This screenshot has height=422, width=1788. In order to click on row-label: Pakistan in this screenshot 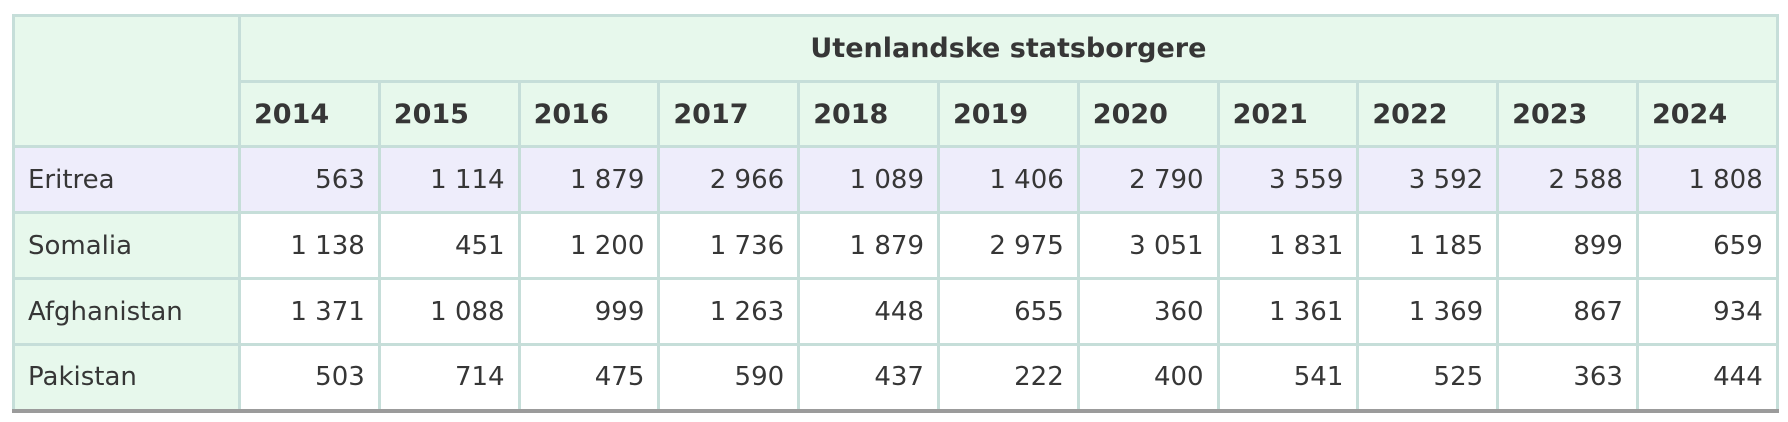, I will do `click(126, 378)`.